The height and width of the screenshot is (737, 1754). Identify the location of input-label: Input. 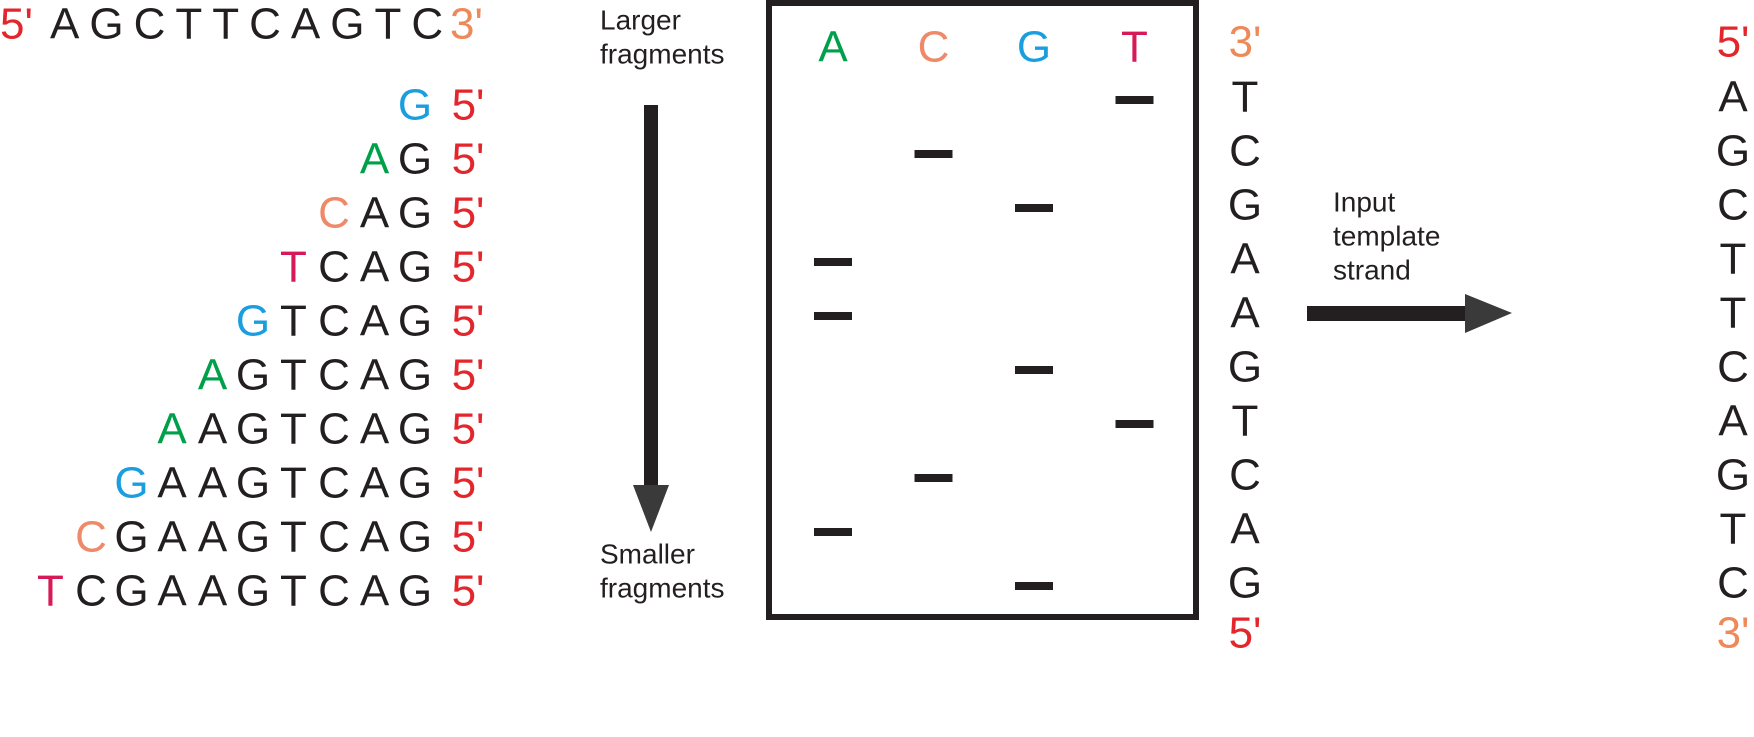
(1364, 201).